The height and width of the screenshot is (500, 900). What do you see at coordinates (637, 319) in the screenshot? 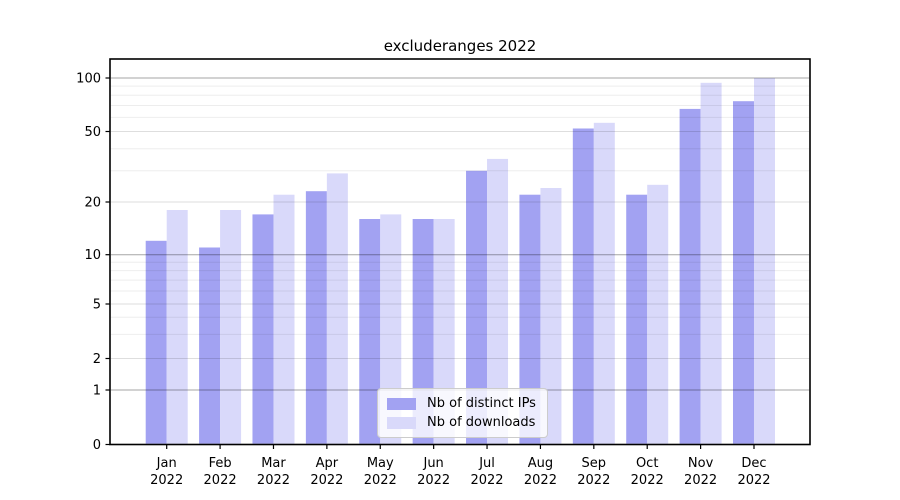
I see `bar-oct-distinct-ips` at bounding box center [637, 319].